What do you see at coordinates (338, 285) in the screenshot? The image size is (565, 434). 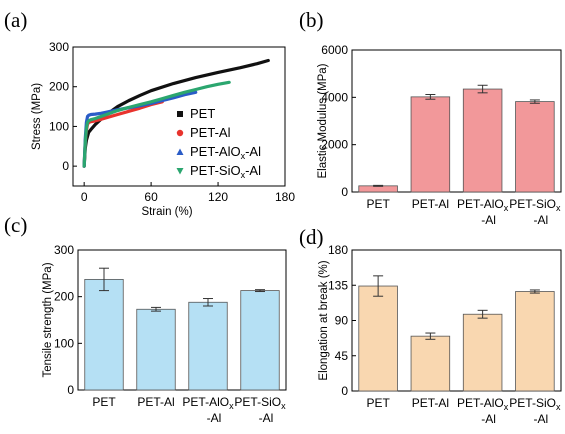 I see `y-tick-label-d: 135` at bounding box center [338, 285].